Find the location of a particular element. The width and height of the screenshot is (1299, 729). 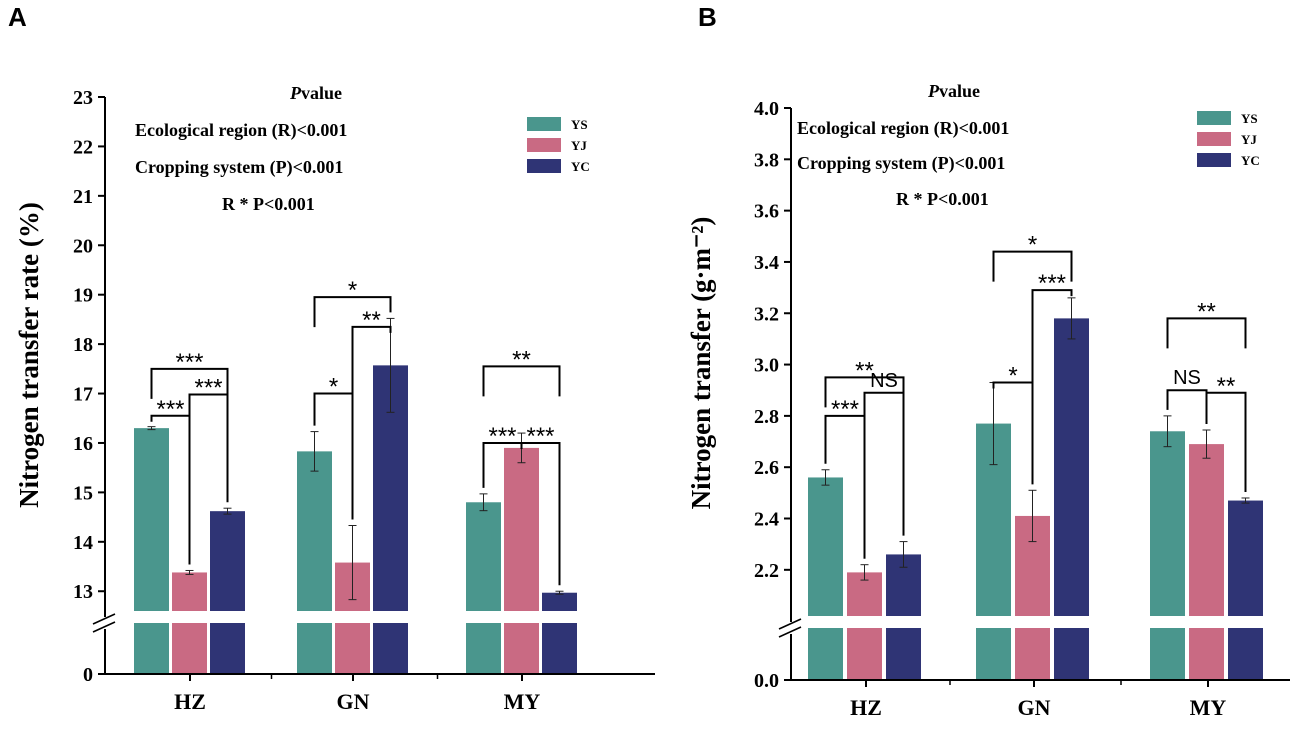

bar-hz-yj is located at coordinates (189, 591).